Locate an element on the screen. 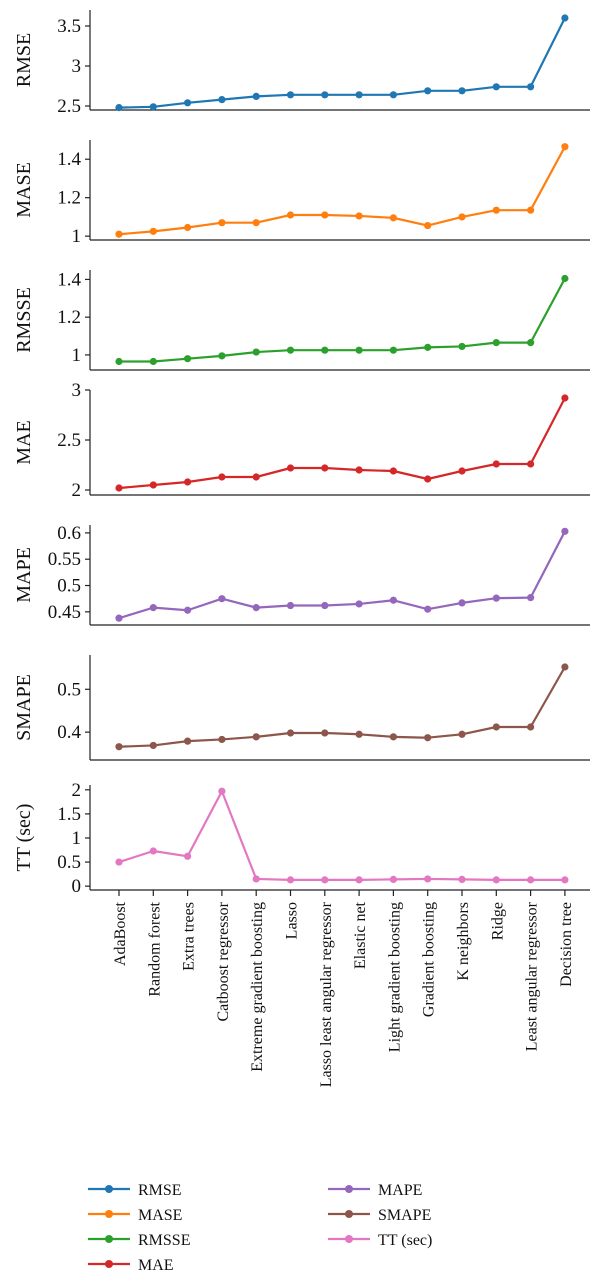 This screenshot has height=1279, width=600. x-tick-label: Catboost regressor is located at coordinates (223, 961).